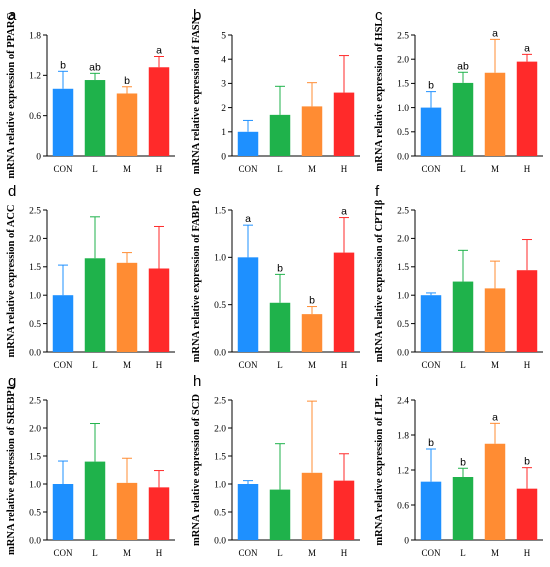 The image size is (550, 567). Describe the element at coordinates (35, 485) in the screenshot. I see `y-tick-label-g-2: 1.0` at that location.